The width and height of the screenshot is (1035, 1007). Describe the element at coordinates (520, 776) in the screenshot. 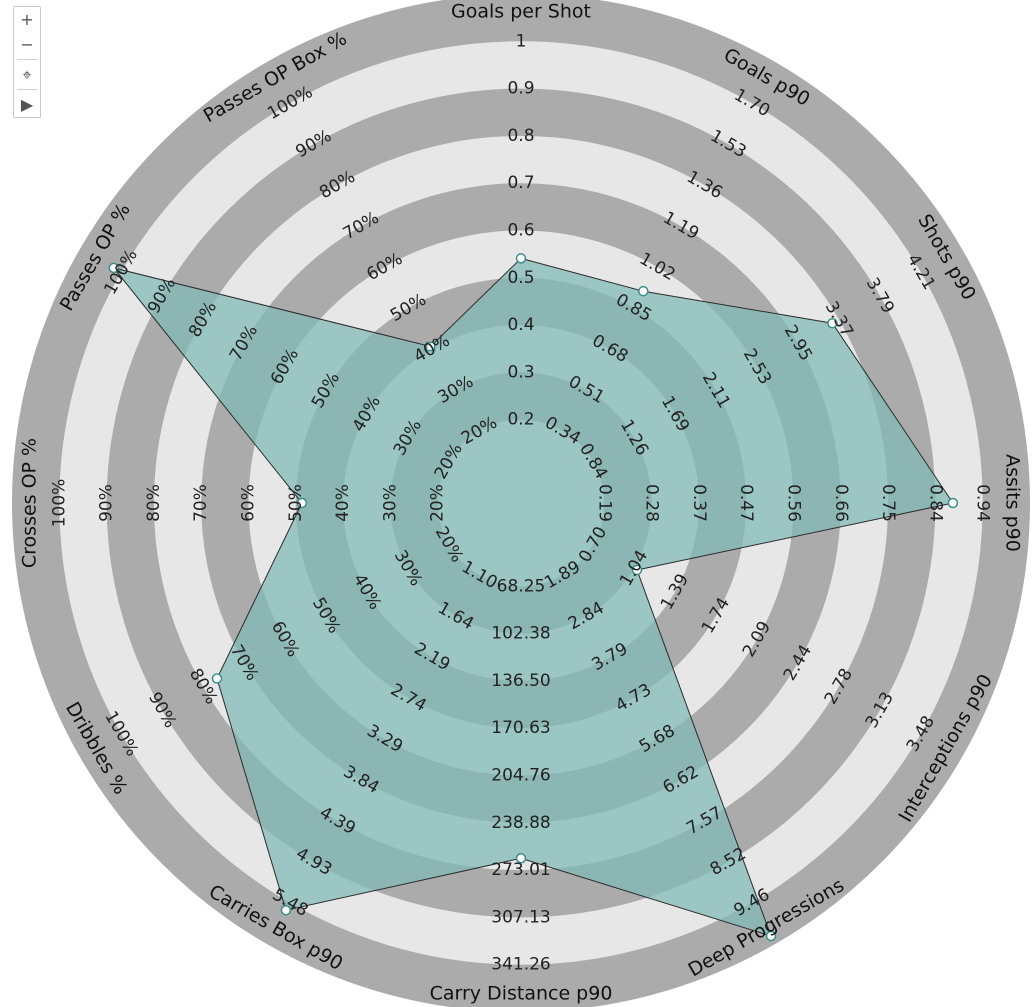

I see `tick-label: 204.76` at that location.